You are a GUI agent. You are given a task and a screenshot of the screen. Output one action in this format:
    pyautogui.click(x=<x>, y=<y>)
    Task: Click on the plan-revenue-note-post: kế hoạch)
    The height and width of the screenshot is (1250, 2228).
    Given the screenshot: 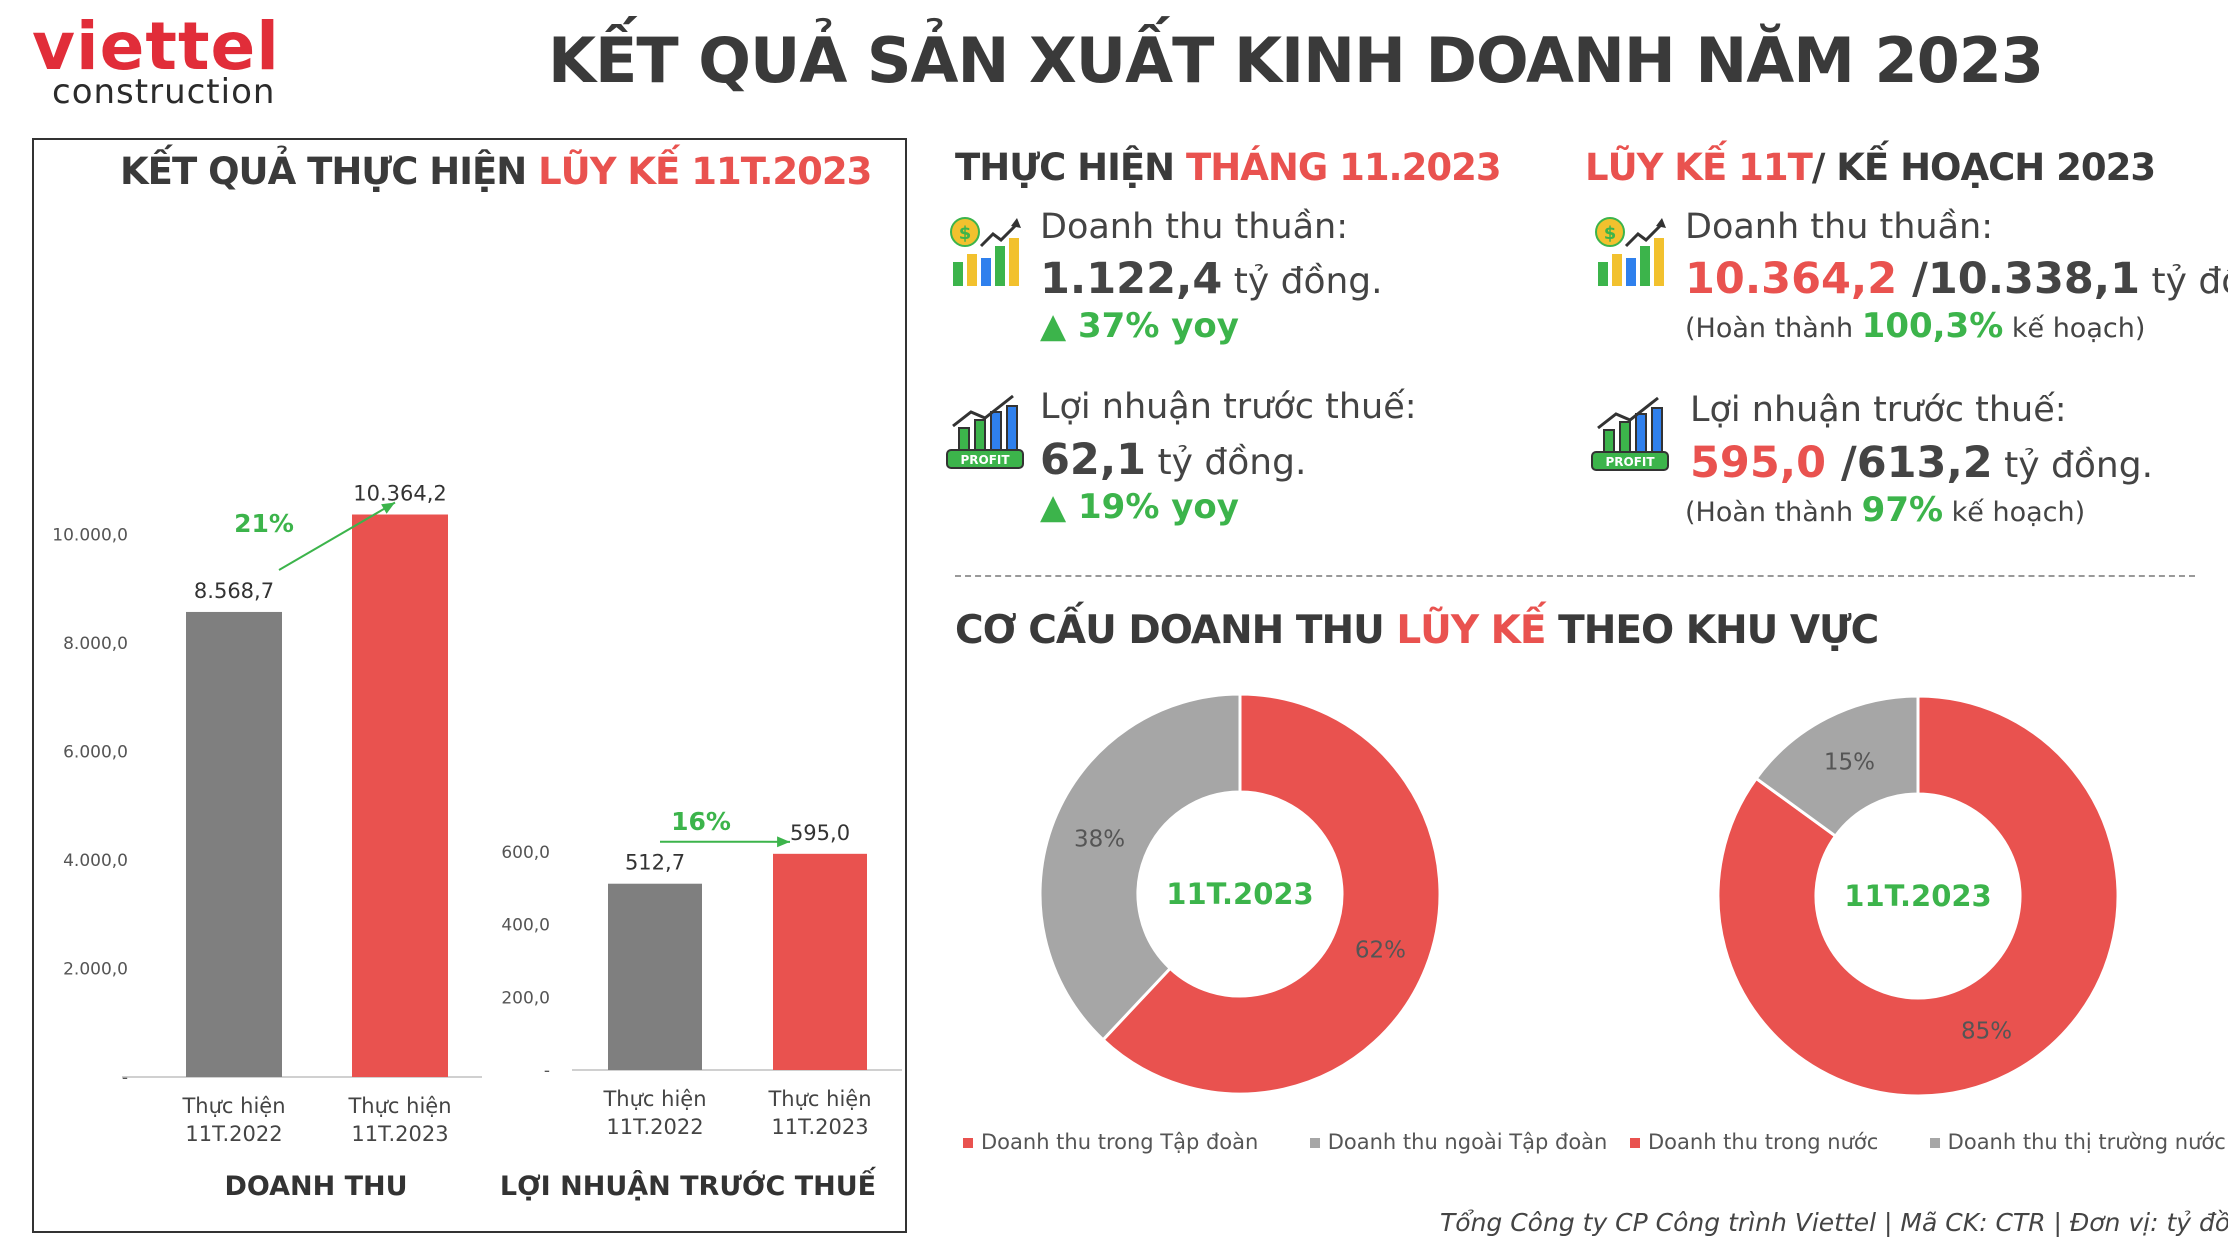 What is the action you would take?
    pyautogui.click(x=2074, y=328)
    